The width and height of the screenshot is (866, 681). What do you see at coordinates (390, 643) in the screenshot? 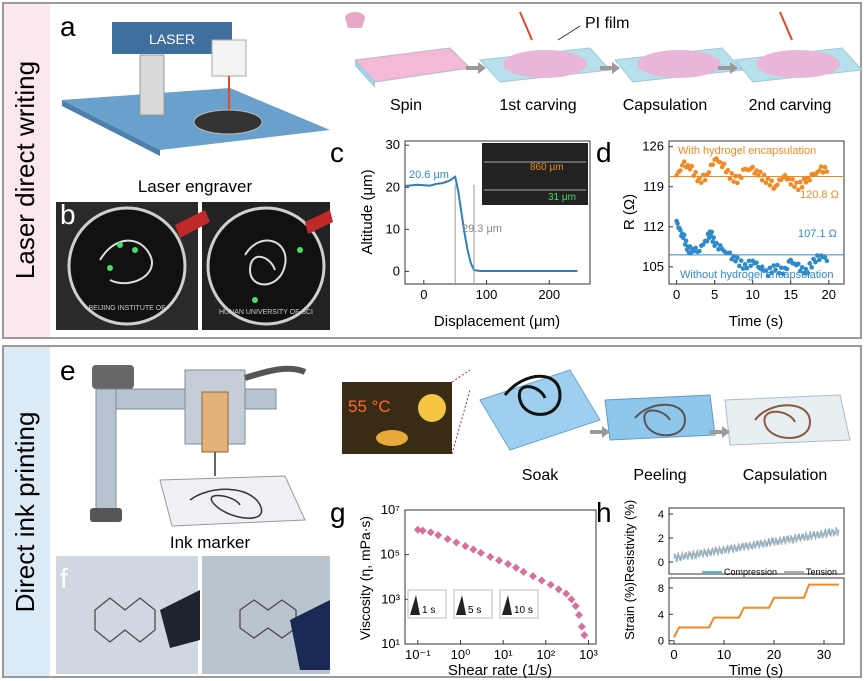
I see `chart-g-ytick-label-0: 10¹` at bounding box center [390, 643].